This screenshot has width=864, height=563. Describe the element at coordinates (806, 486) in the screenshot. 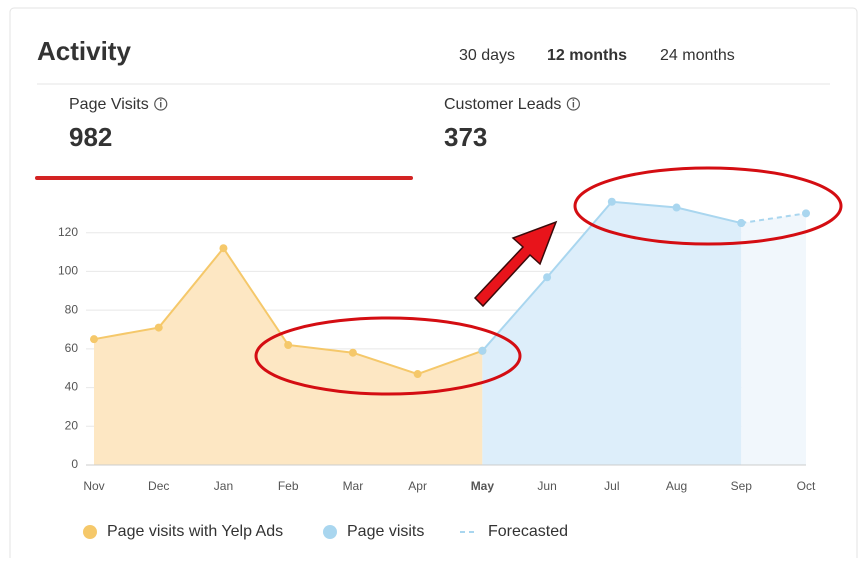

I see `x-tick-label: Oct` at that location.